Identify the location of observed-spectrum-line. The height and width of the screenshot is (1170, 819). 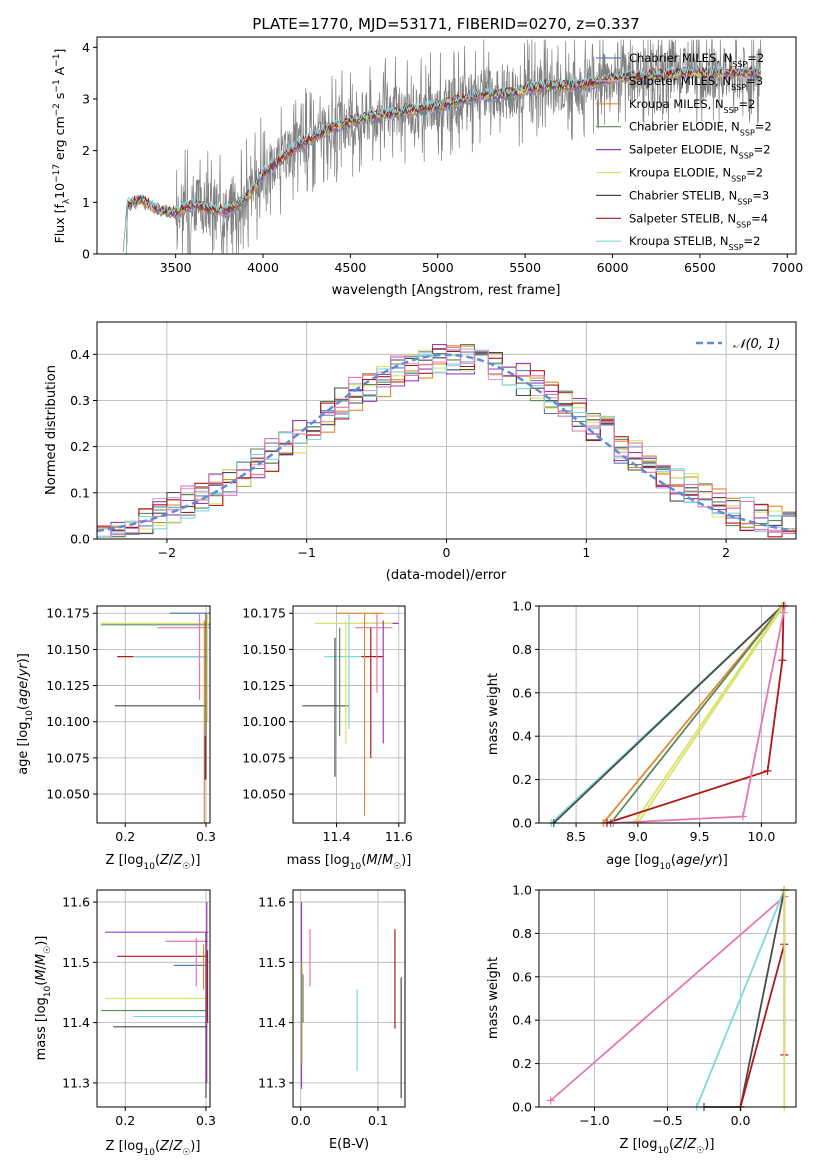
(442, 147).